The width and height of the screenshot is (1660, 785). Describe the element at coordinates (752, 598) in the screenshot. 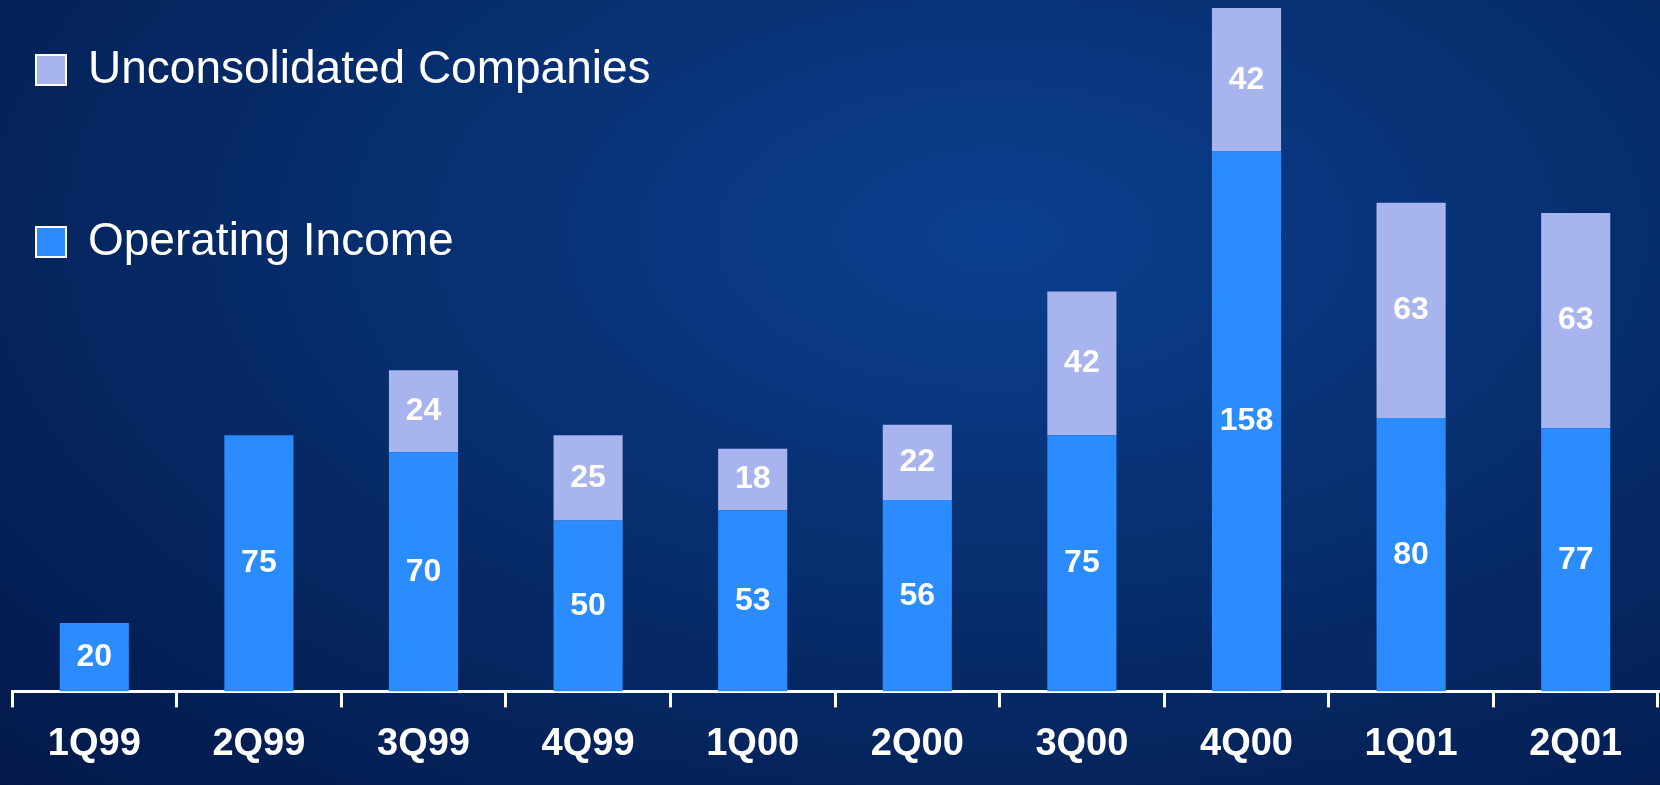

I see `data-label: 53` at that location.